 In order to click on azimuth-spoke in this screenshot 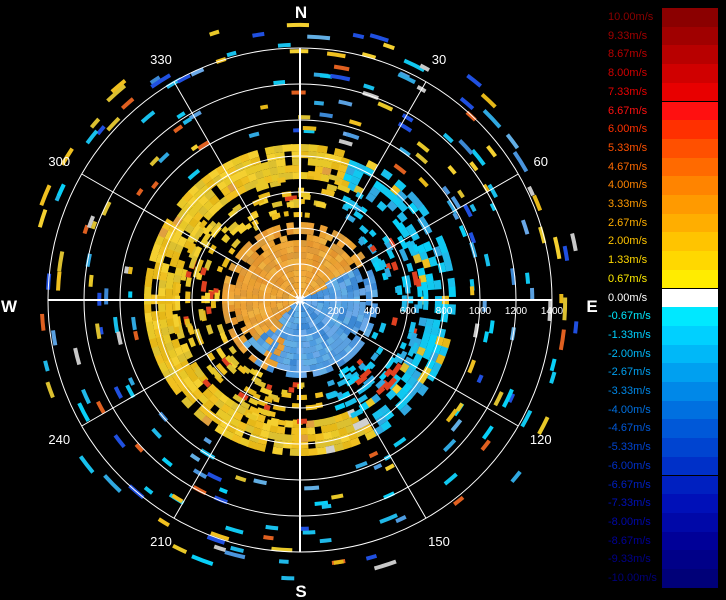, I will do `click(409, 363)`.